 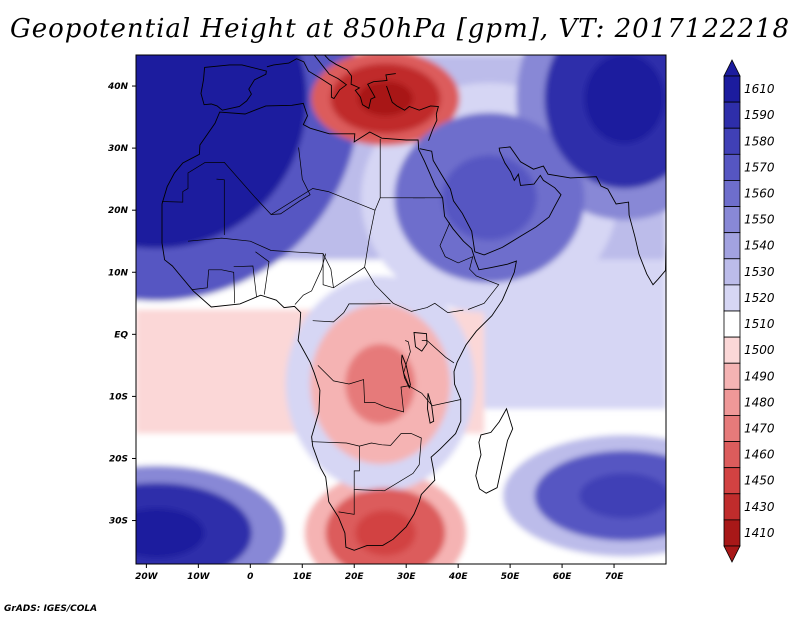 I want to click on high-atlantic-north-core, so click(x=184, y=114).